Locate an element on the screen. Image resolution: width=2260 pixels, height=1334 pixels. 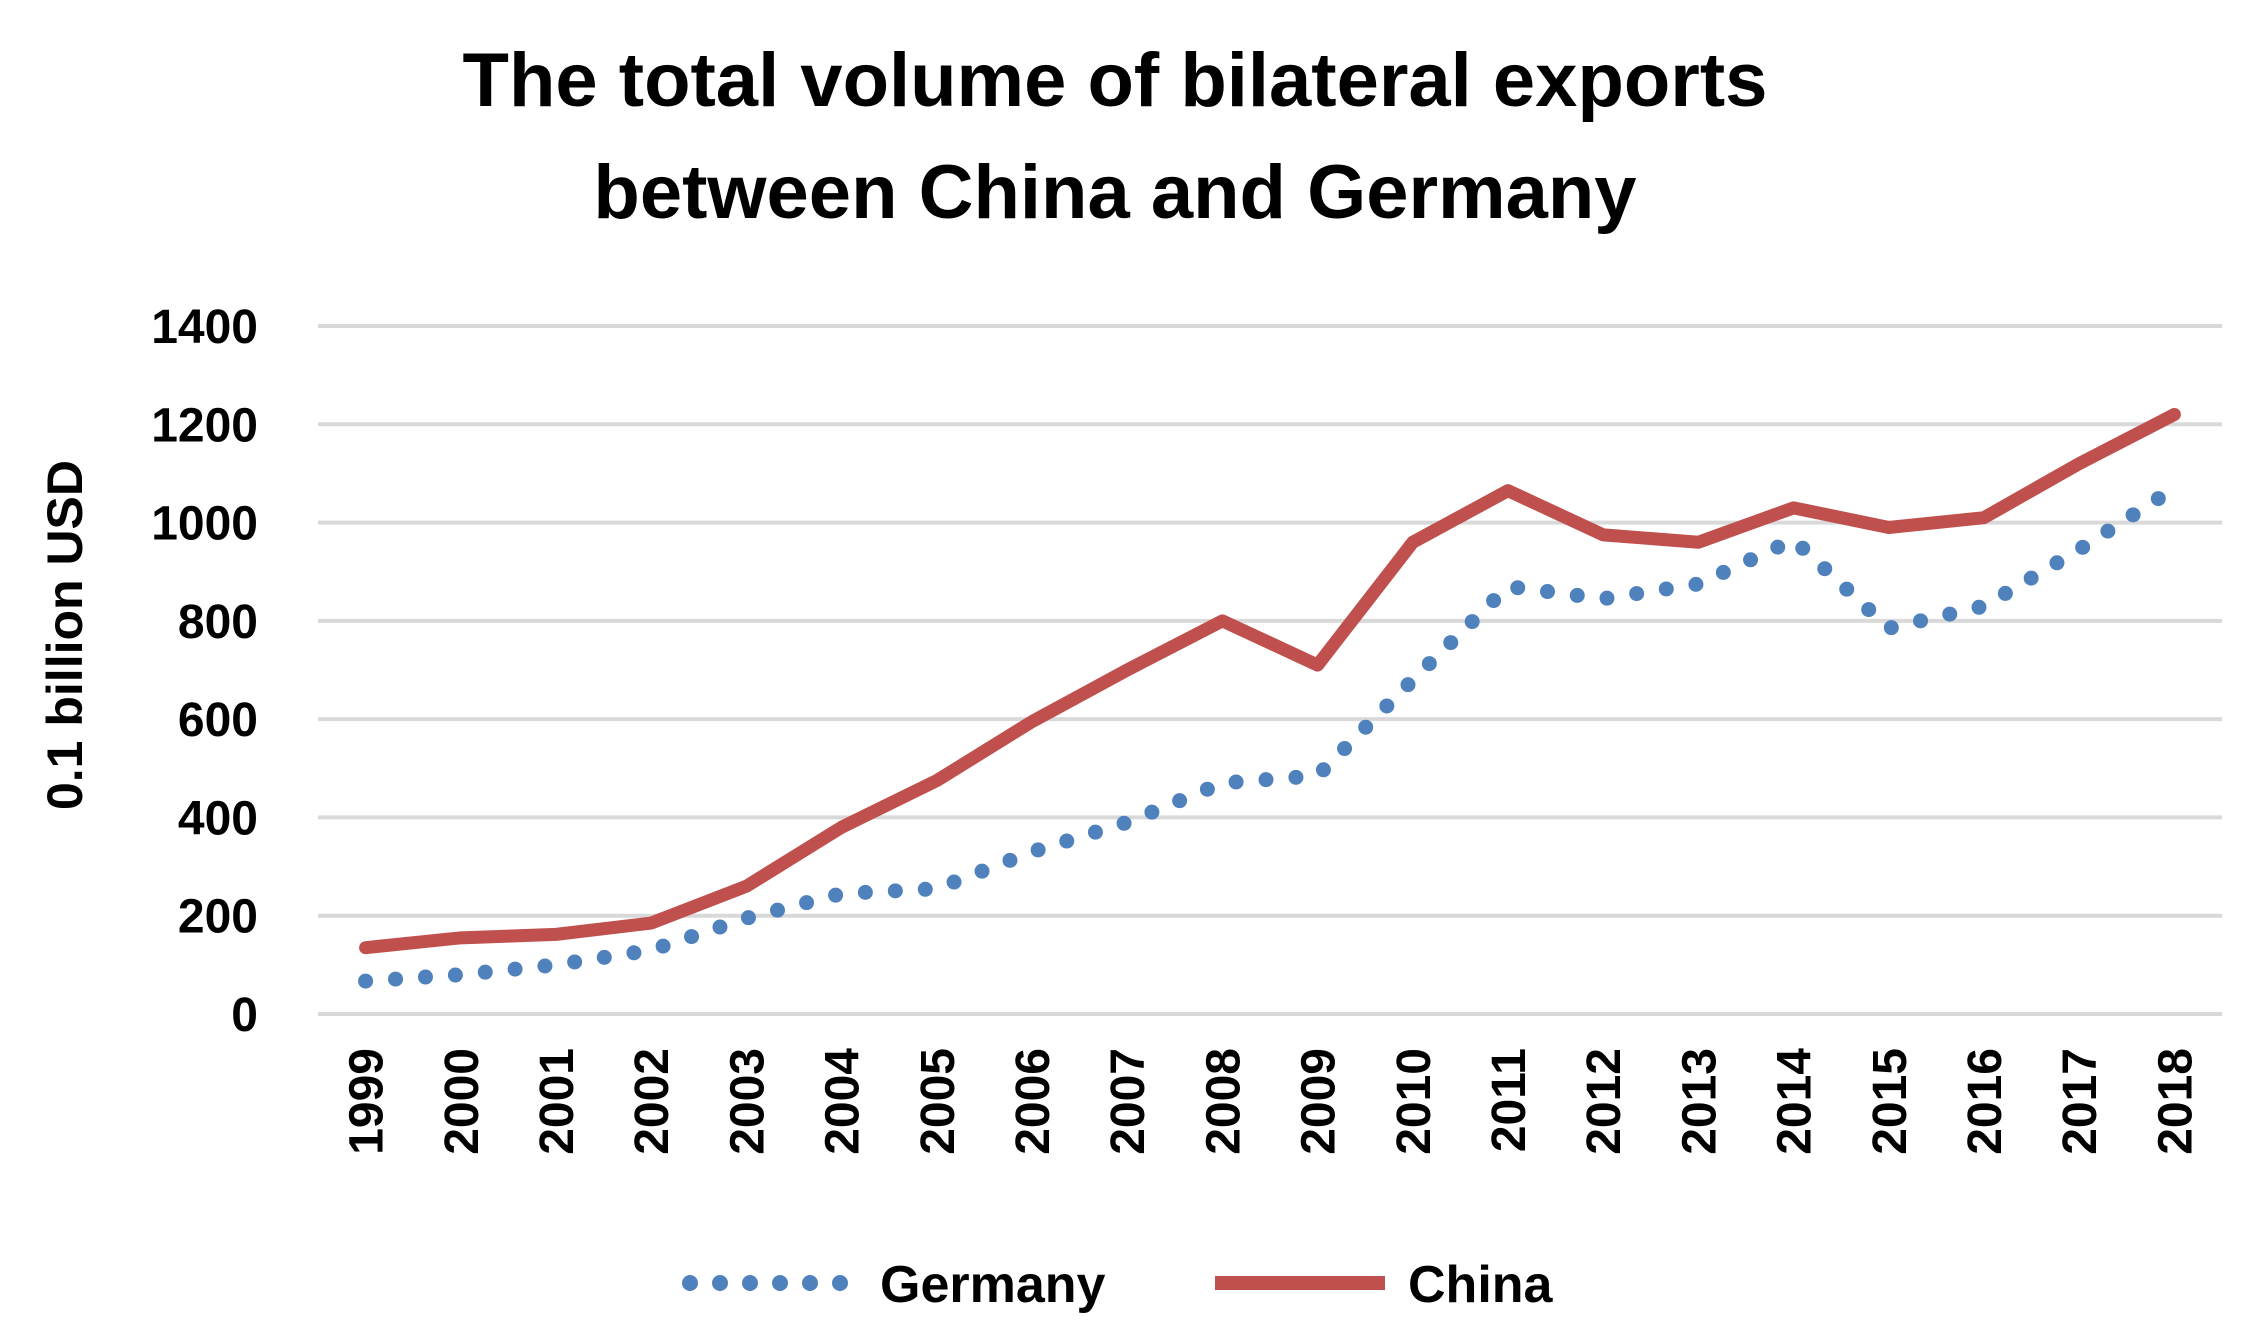
x-tick-label: 2009 is located at coordinates (1319, 1101).